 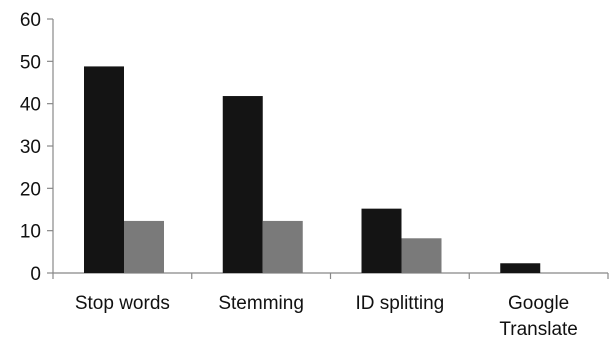 What do you see at coordinates (30, 105) in the screenshot?
I see `y-tick-label: 40` at bounding box center [30, 105].